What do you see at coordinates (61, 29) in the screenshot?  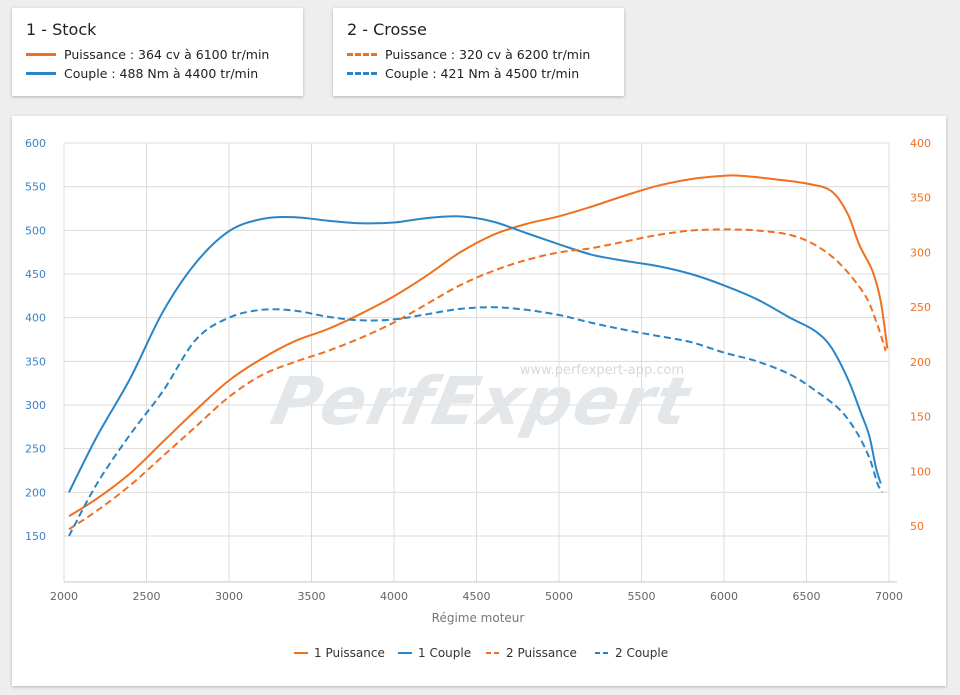 I see `info-title: 1 - Stock` at bounding box center [61, 29].